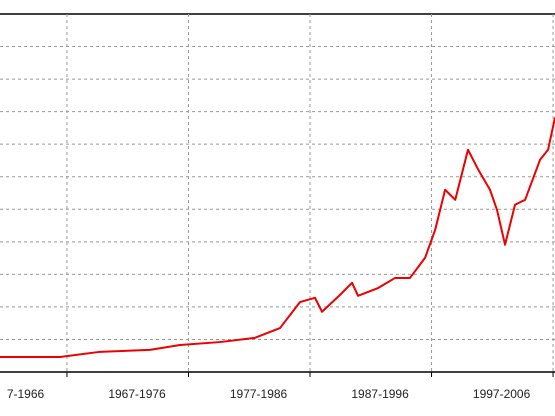 Image resolution: width=555 pixels, height=416 pixels. What do you see at coordinates (259, 394) in the screenshot?
I see `x-tick-label: 1977-1986` at bounding box center [259, 394].